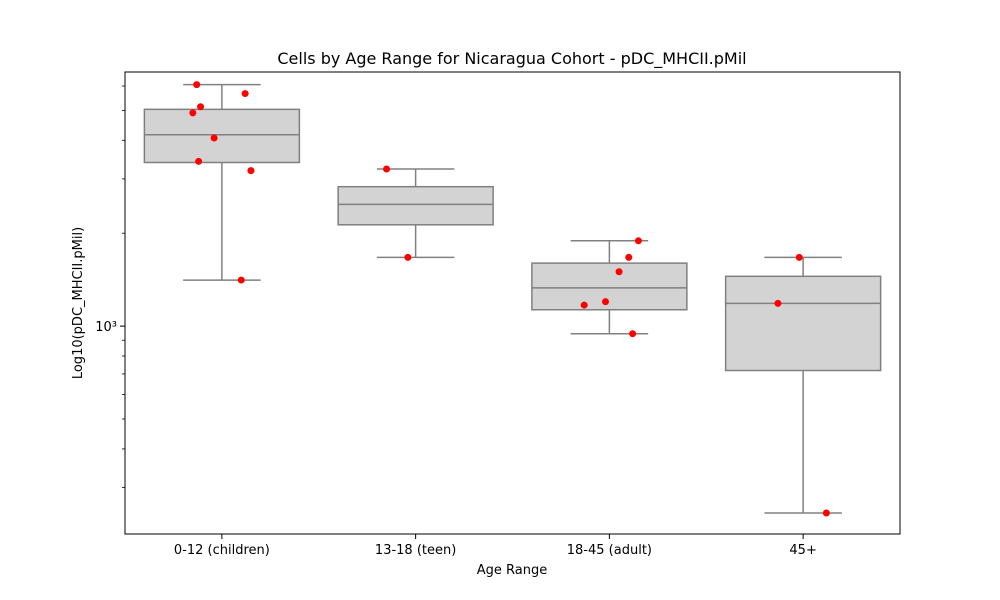  I want to click on x-tick-label: 13-18 (teen), so click(415, 550).